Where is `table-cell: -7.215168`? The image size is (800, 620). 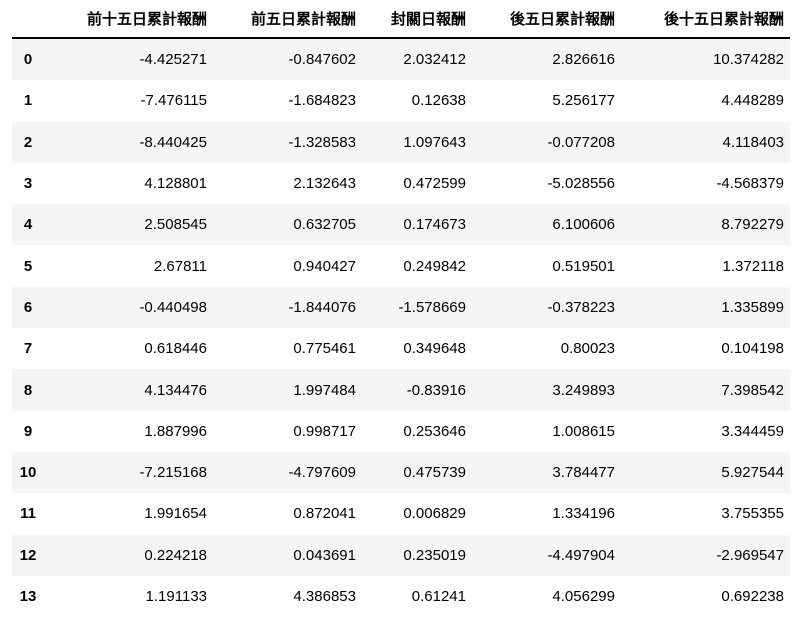
table-cell: -7.215168 is located at coordinates (173, 473).